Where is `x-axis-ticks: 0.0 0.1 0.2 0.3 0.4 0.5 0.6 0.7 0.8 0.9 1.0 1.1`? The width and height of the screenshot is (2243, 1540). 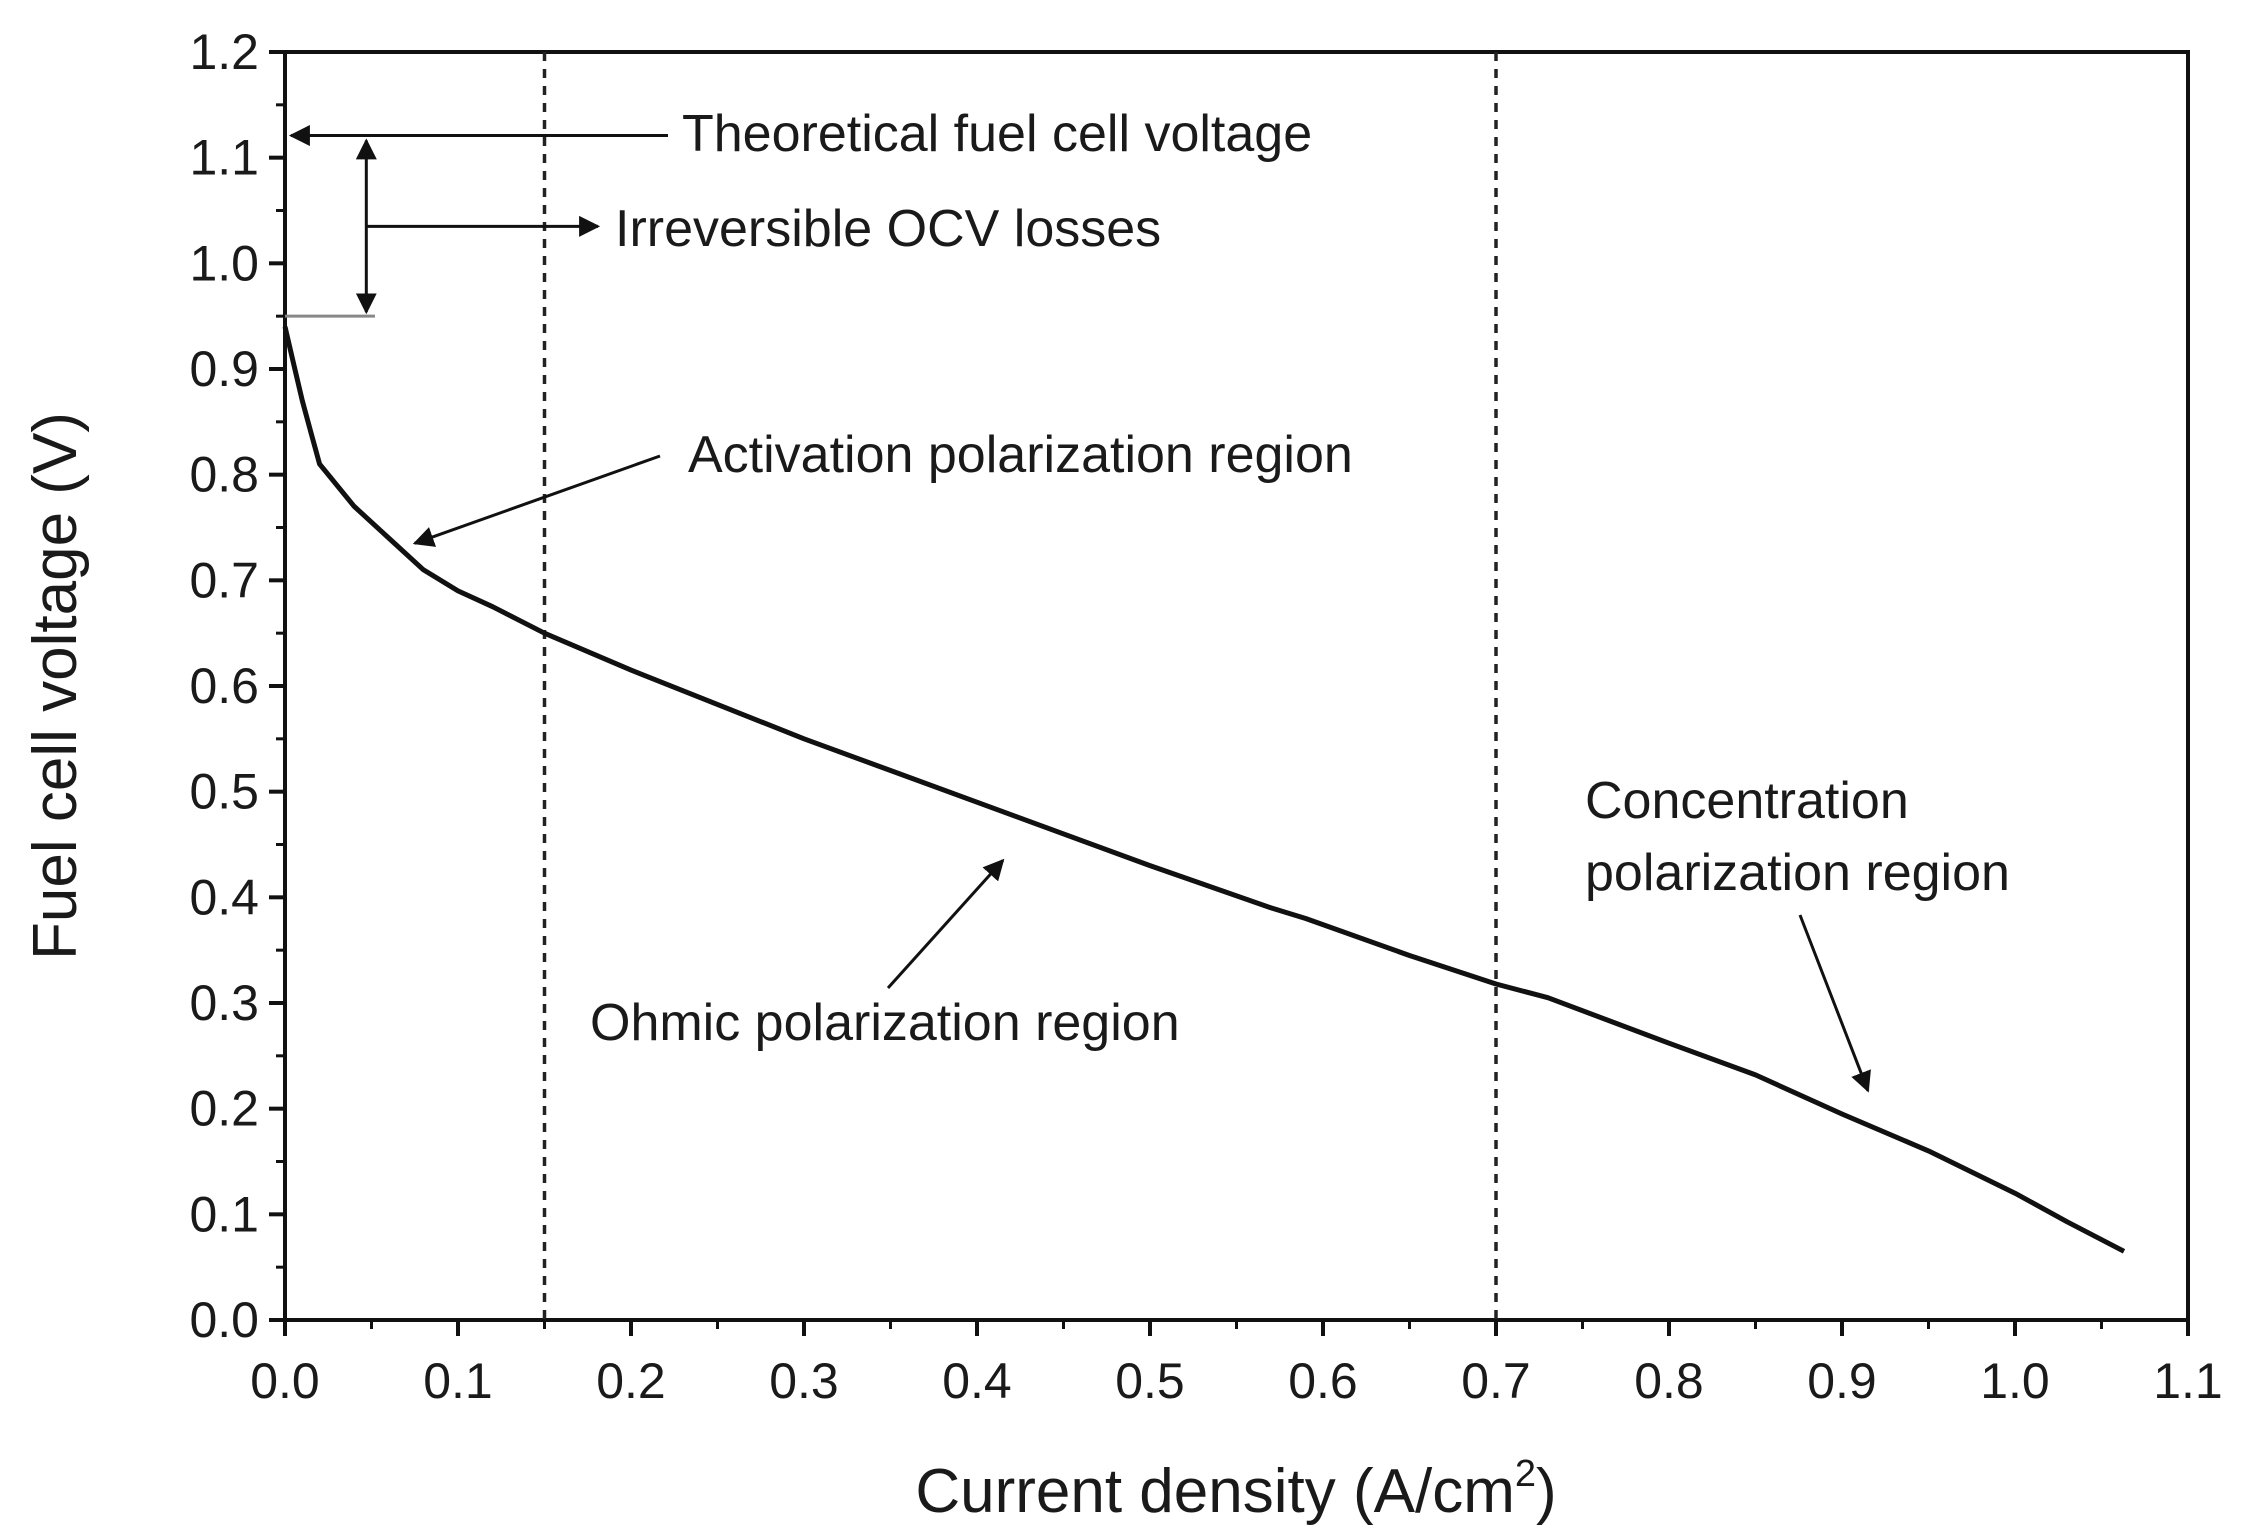 x-axis-ticks: 0.0 0.1 0.2 0.3 0.4 0.5 0.6 0.7 0.8 0.9 1.0 1.1 is located at coordinates (1236, 1364).